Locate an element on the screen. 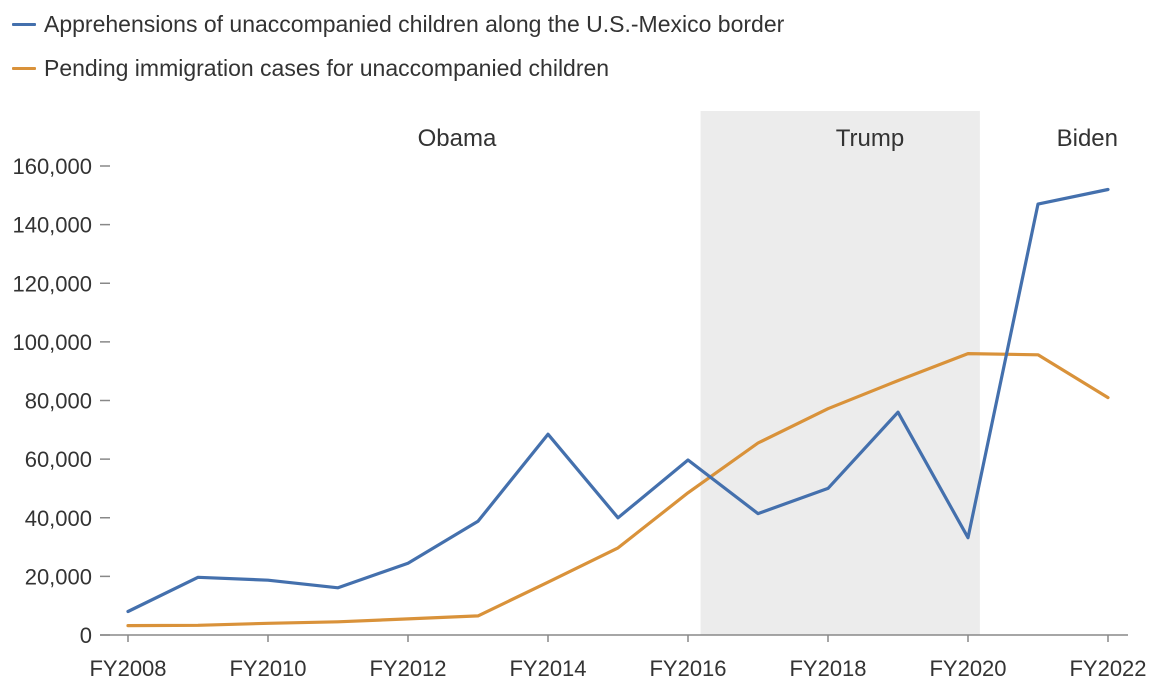  data-point-pending-cases-fy2015 is located at coordinates (618, 548).